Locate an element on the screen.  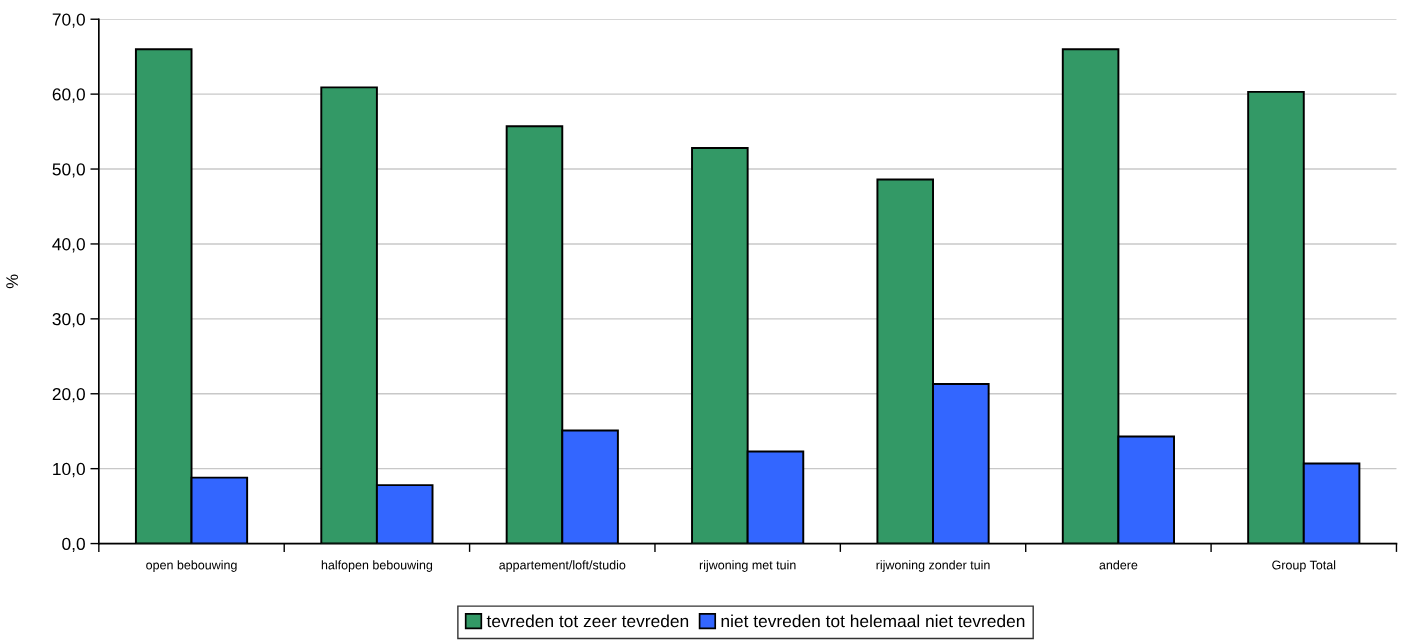
x-tick-label: andere is located at coordinates (1118, 565).